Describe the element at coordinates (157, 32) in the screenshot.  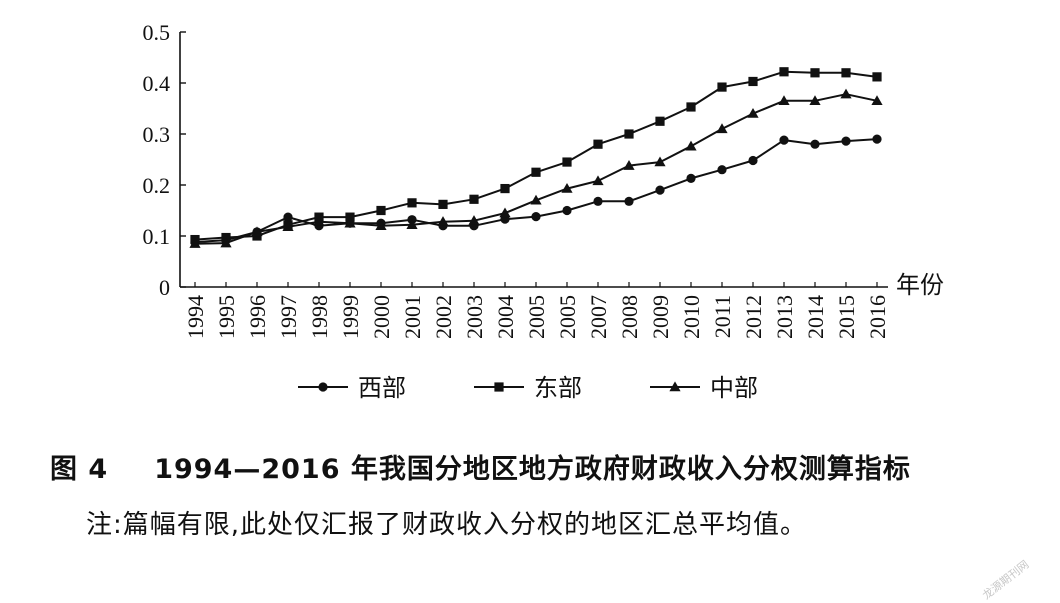
I see `y-tick-label: 0.5` at that location.